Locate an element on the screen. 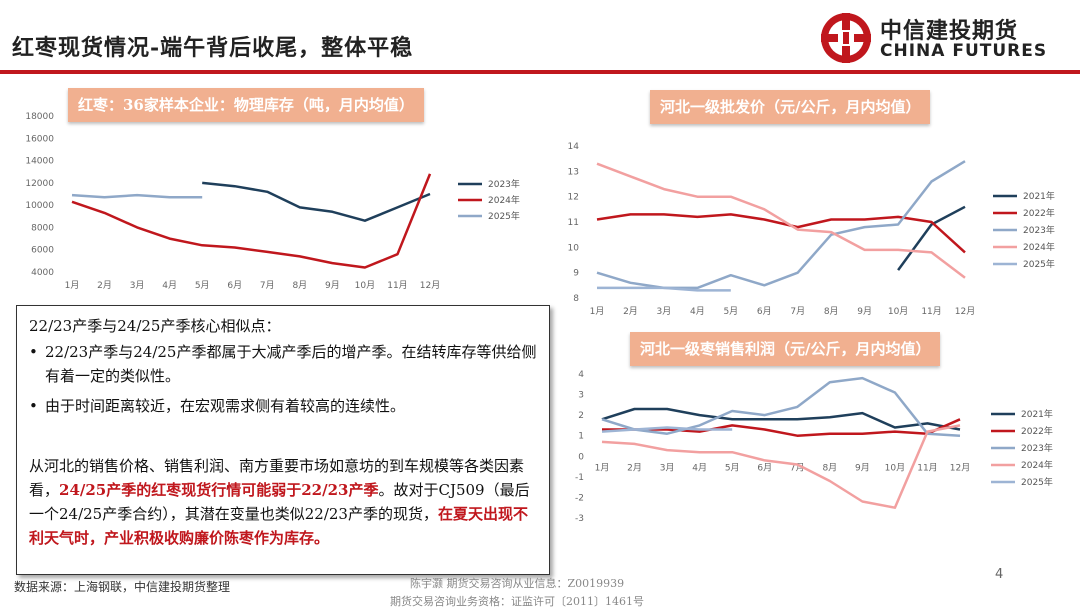 The height and width of the screenshot is (609, 1080). analyst-info: 陈宇灏 期货交易咨询从业信息：Z0019939 is located at coordinates (517, 583).